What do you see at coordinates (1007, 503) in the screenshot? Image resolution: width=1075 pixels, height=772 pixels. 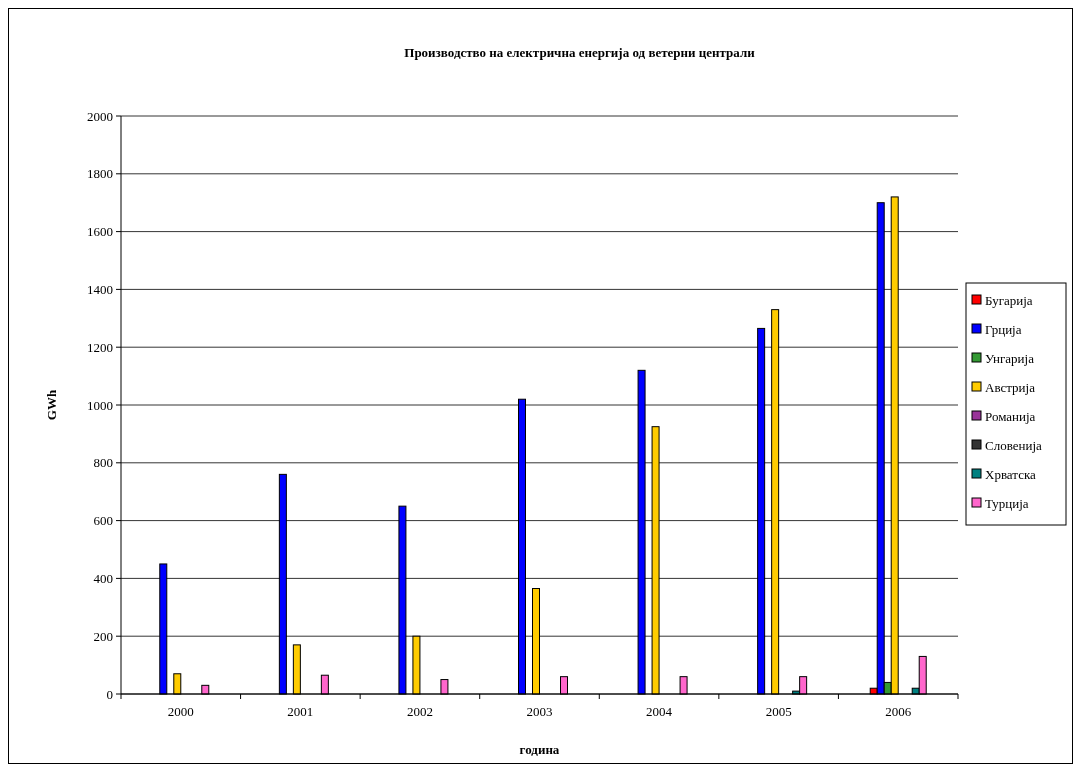 I see `legend-label: Турција` at bounding box center [1007, 503].